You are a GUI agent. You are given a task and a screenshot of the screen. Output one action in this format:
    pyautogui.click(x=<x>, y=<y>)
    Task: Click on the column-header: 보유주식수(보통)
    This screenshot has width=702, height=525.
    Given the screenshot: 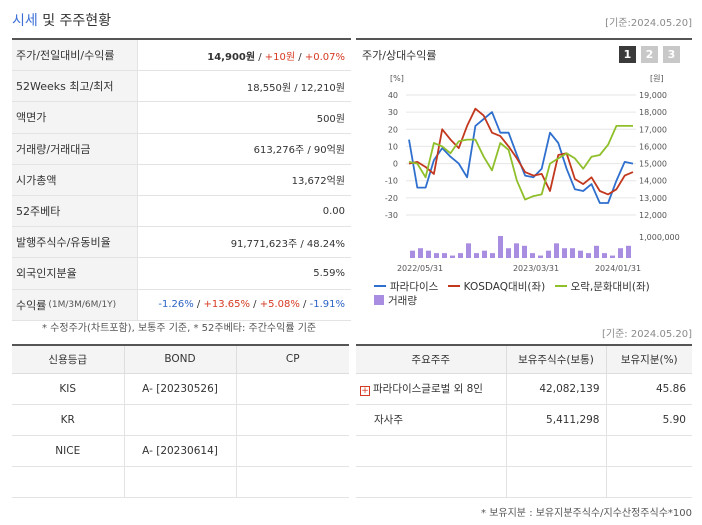 What is the action you would take?
    pyautogui.click(x=556, y=359)
    